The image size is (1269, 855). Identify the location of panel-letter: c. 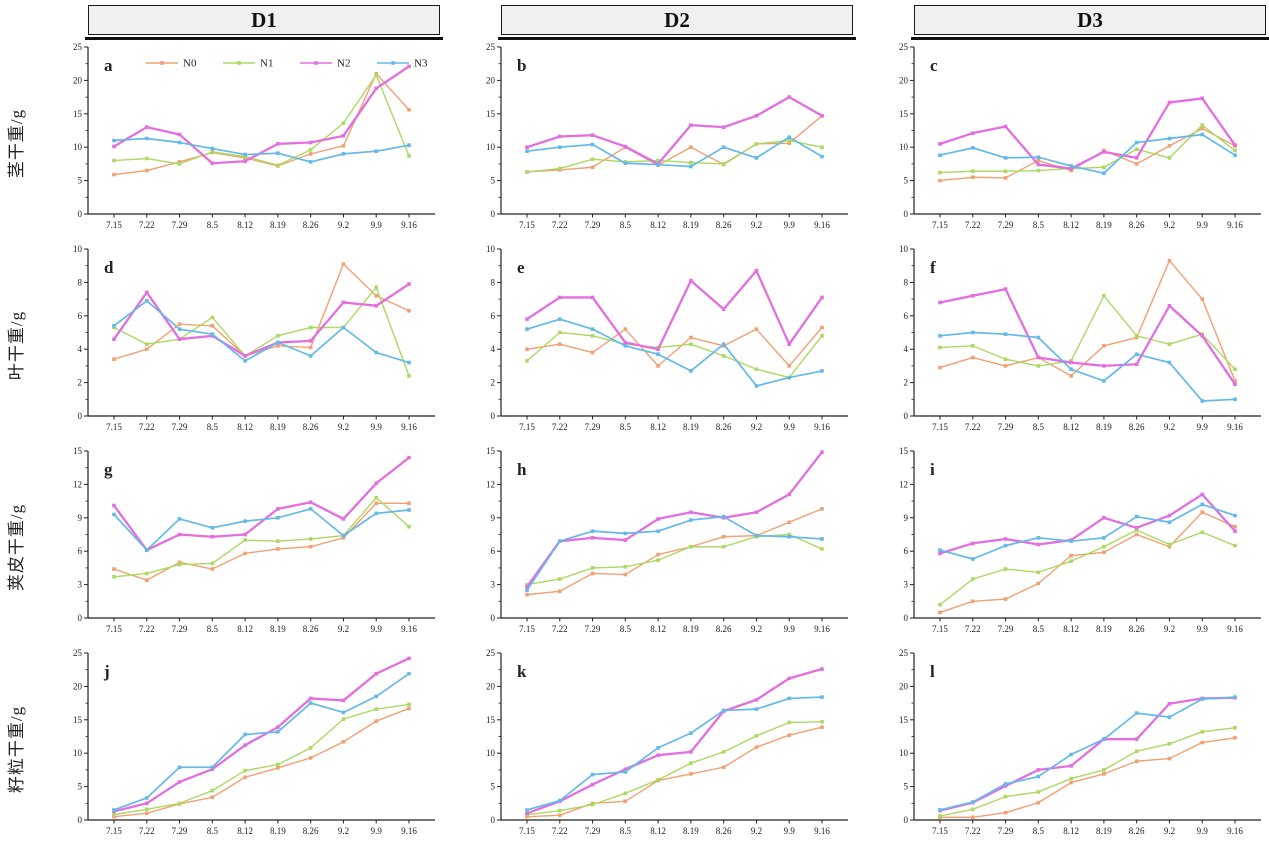
(934, 65).